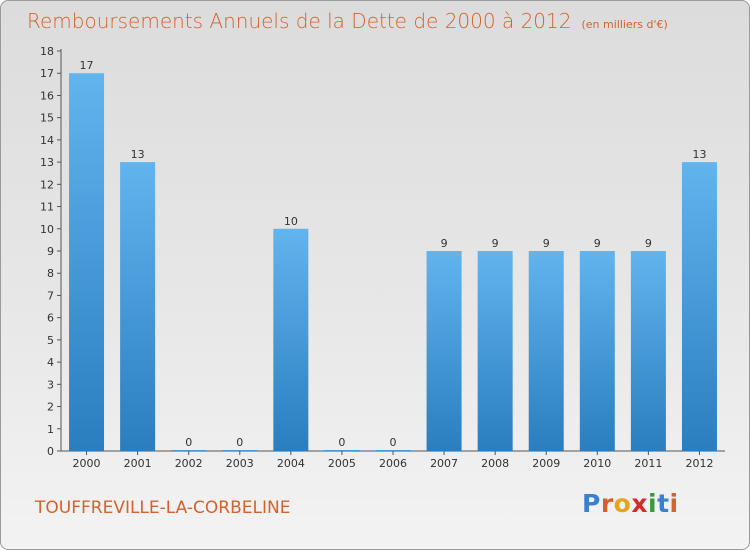  What do you see at coordinates (50, 318) in the screenshot?
I see `y-tick-label: 6` at bounding box center [50, 318].